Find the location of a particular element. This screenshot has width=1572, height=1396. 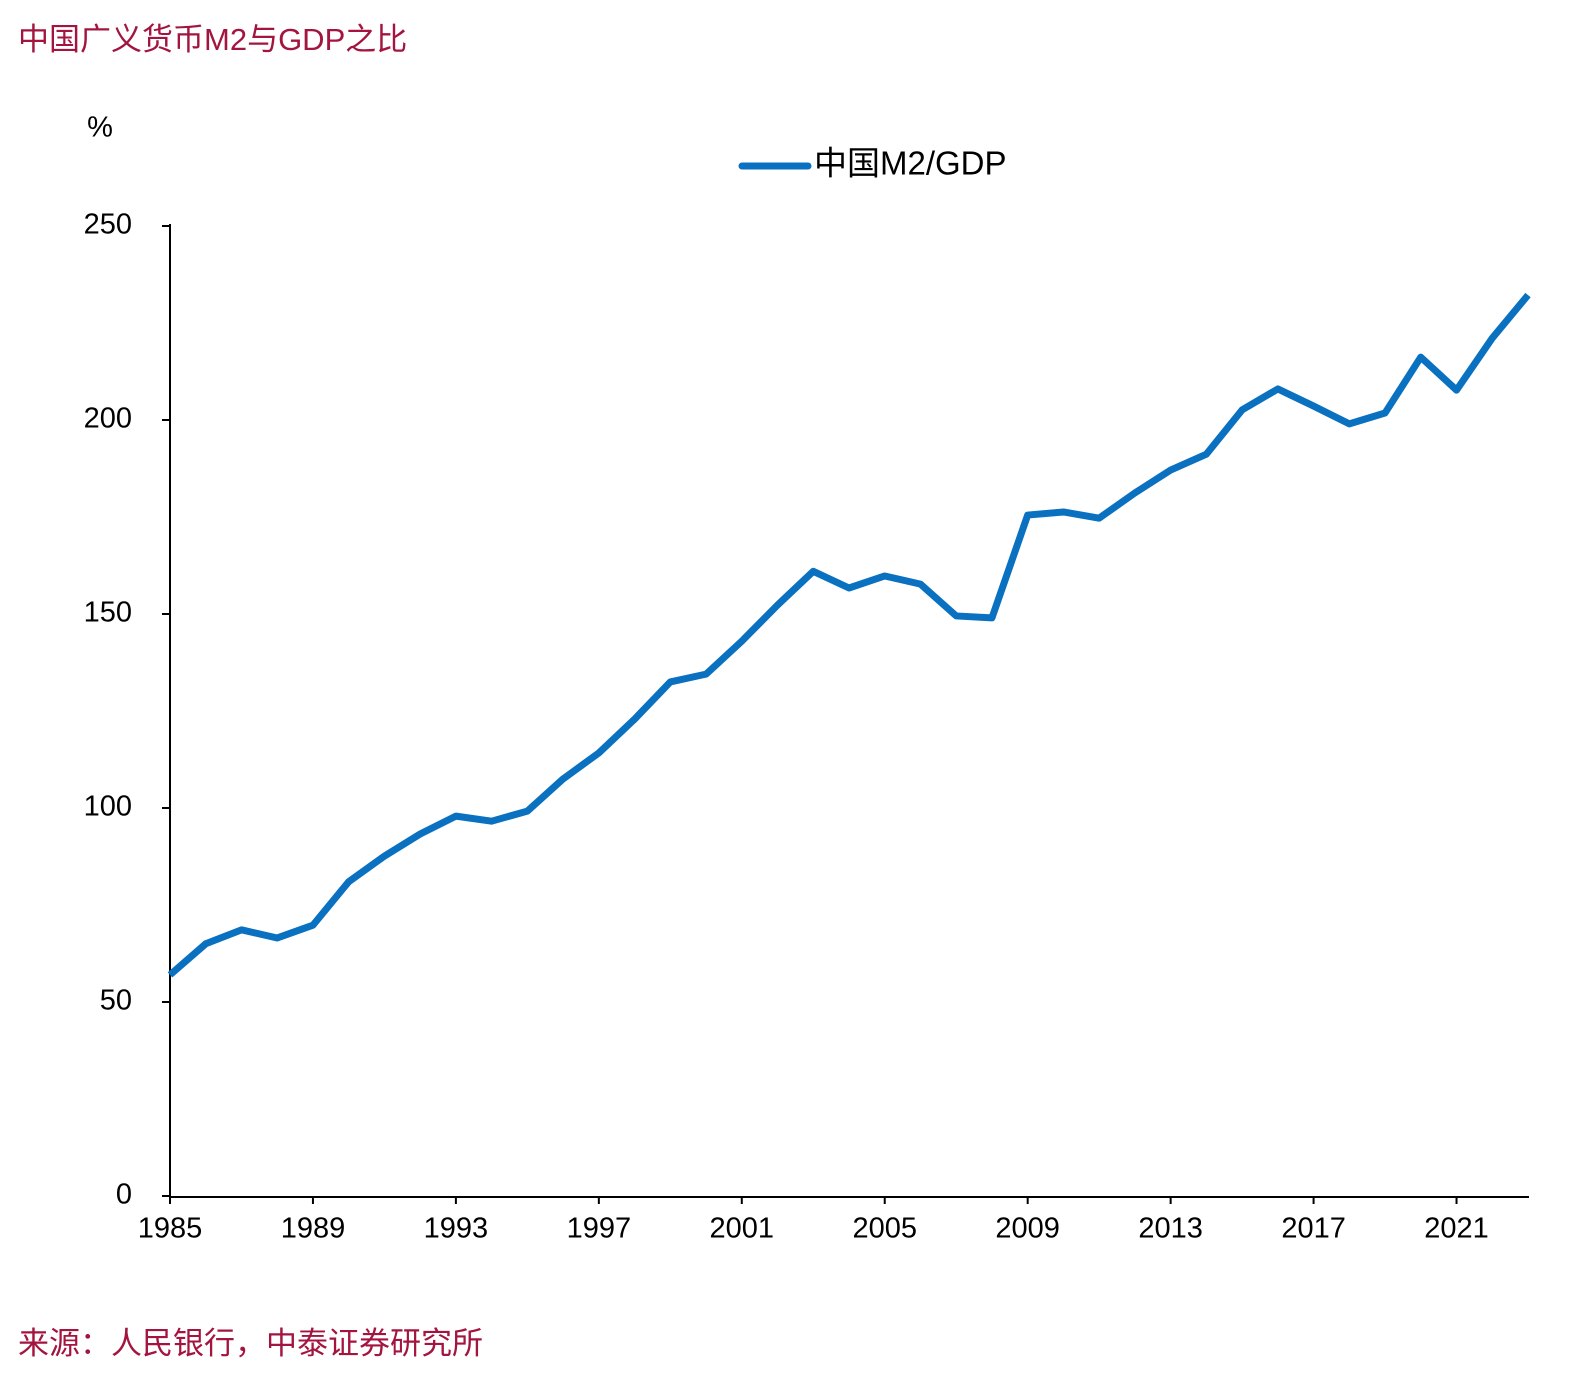

x-tick-label: 2021 is located at coordinates (1456, 1229).